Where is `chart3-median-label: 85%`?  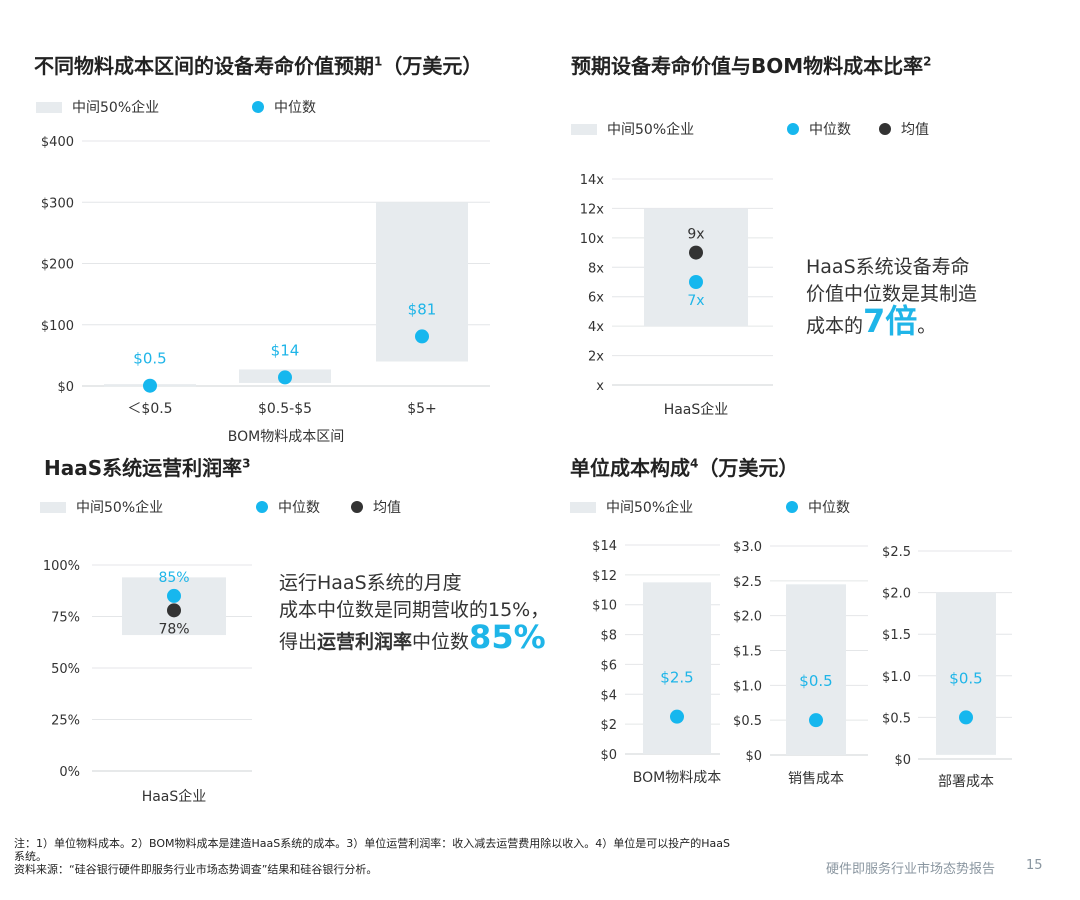 chart3-median-label: 85% is located at coordinates (173, 578).